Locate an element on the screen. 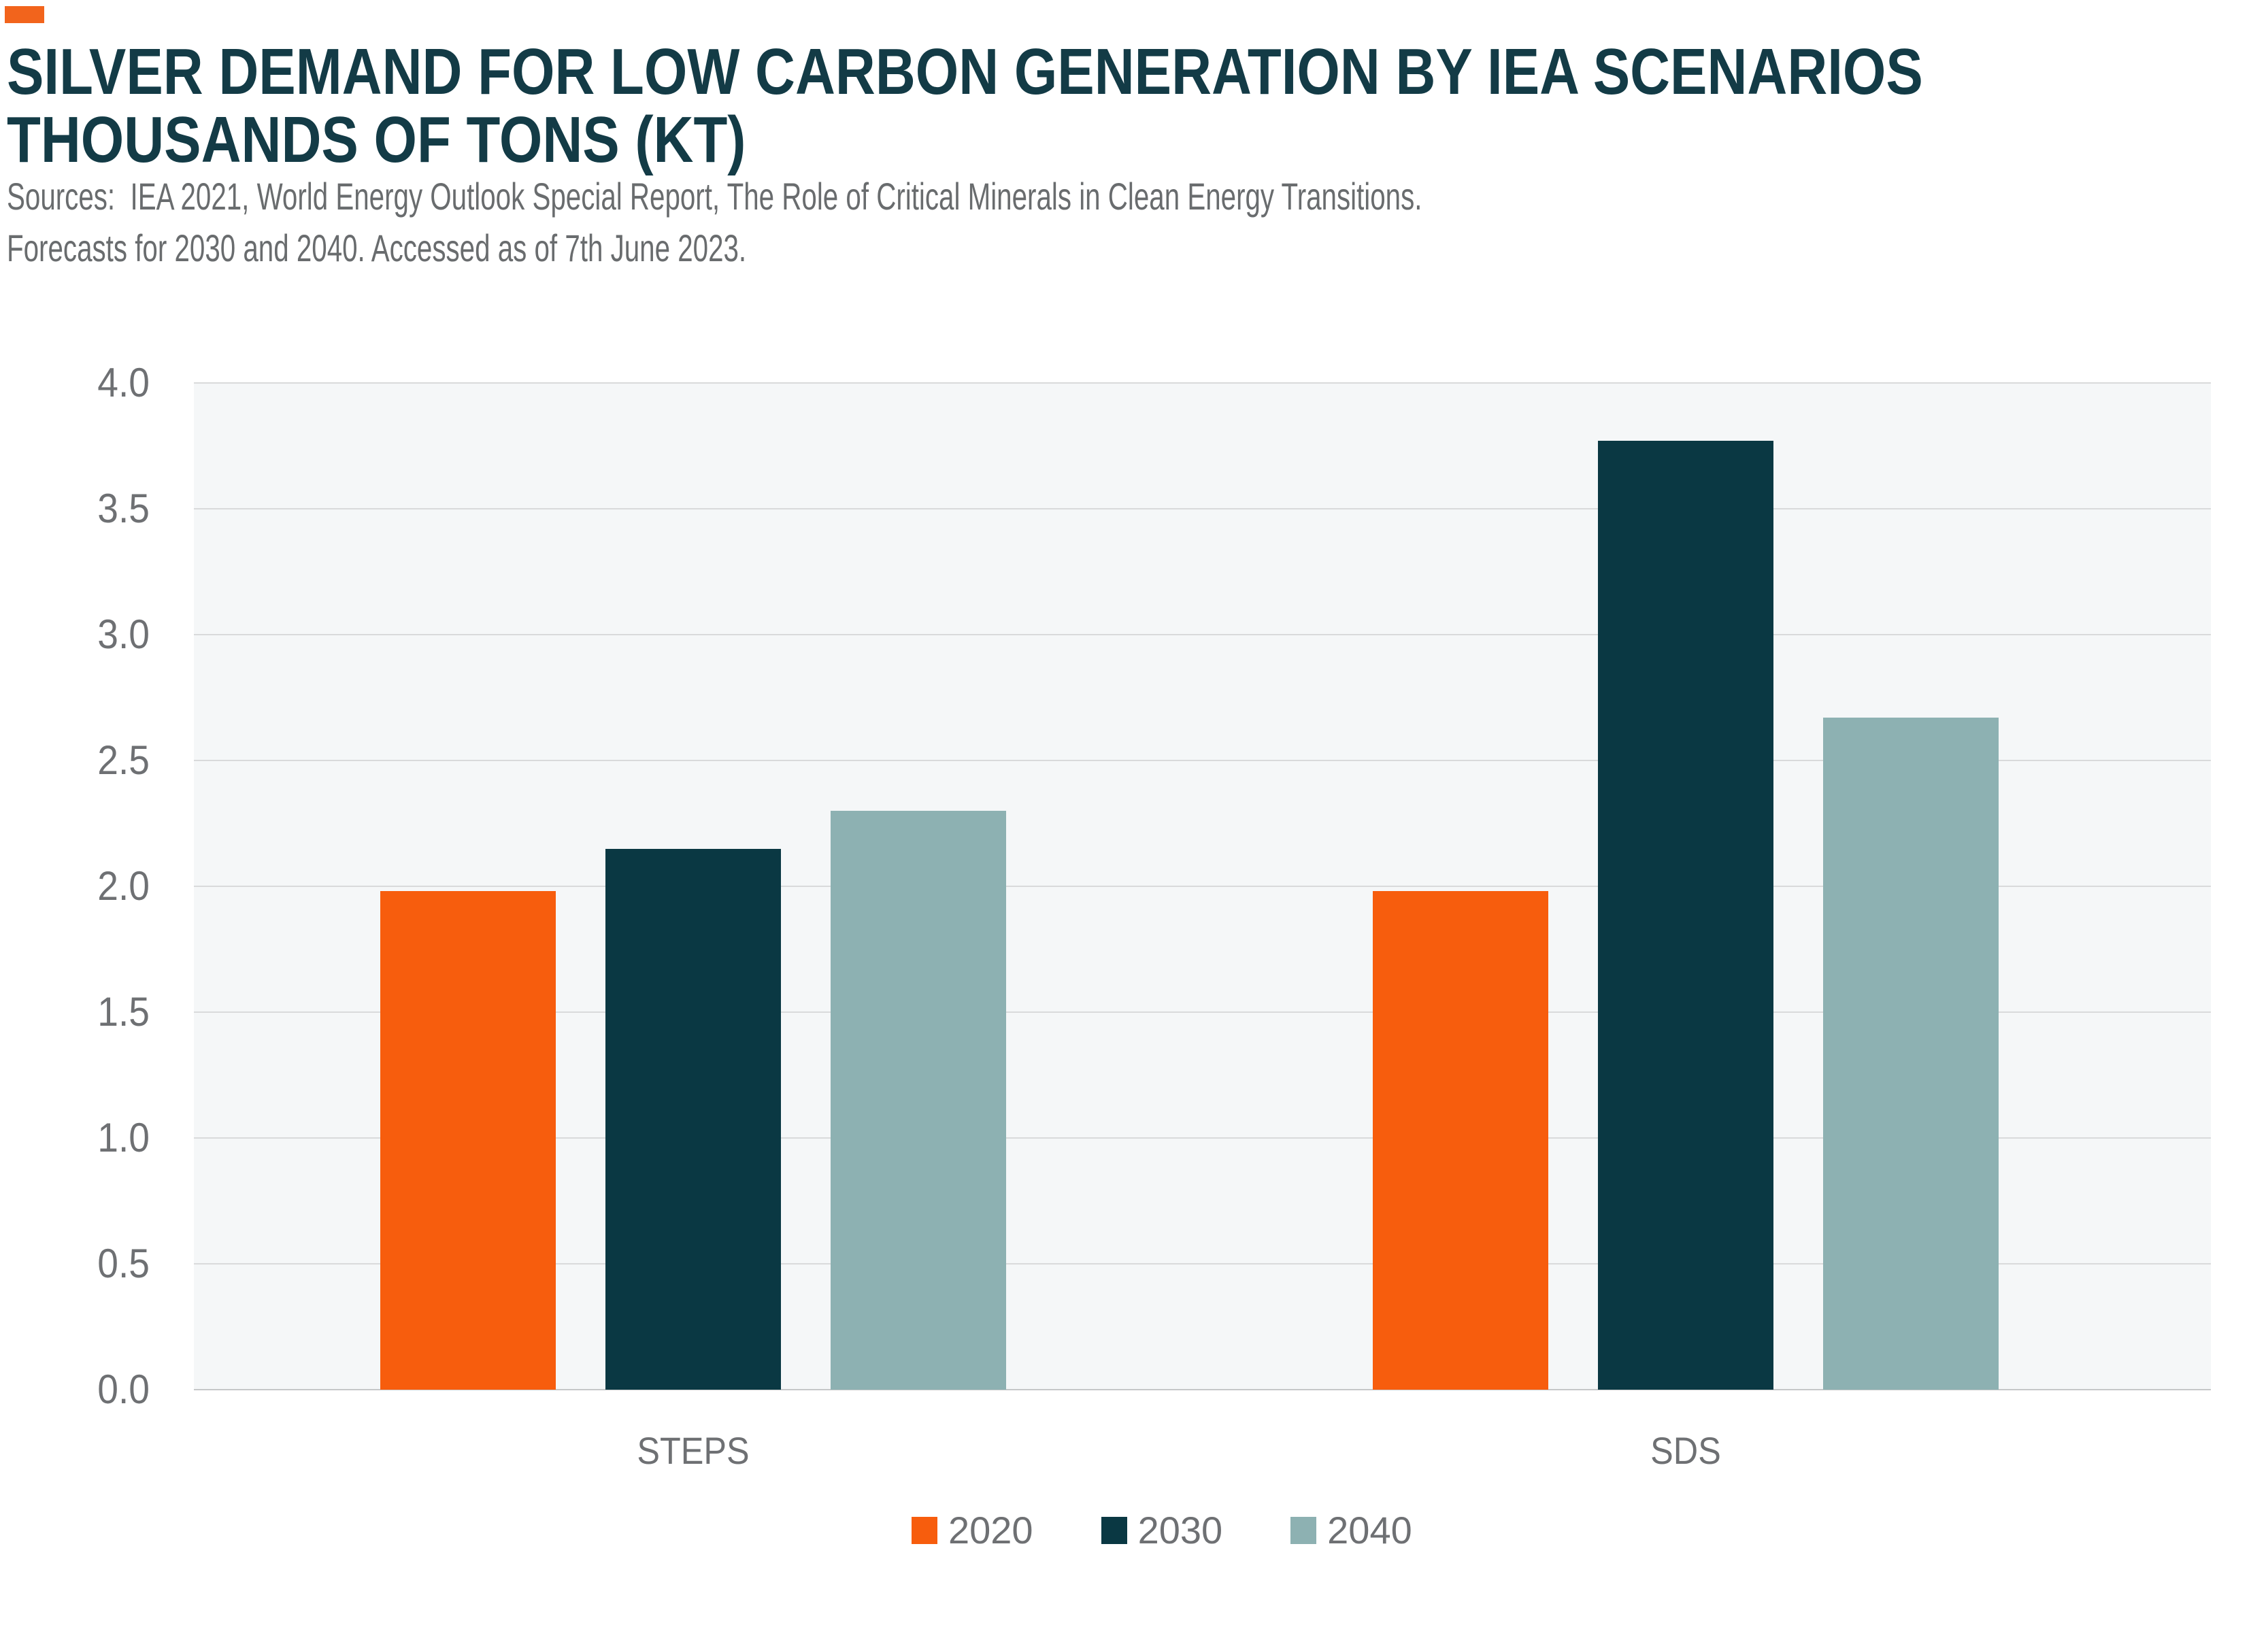 The image size is (2268, 1625). legend-label-2030: 2030 is located at coordinates (1180, 1530).